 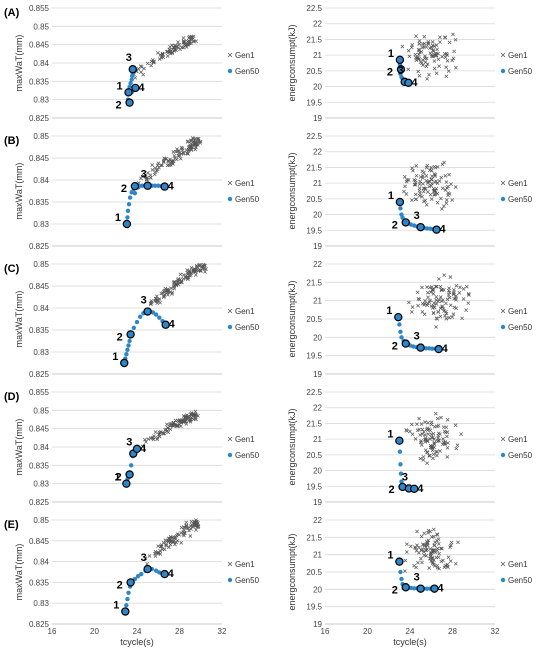 I want to click on x-axis-label: tcycle(s), so click(x=137, y=642).